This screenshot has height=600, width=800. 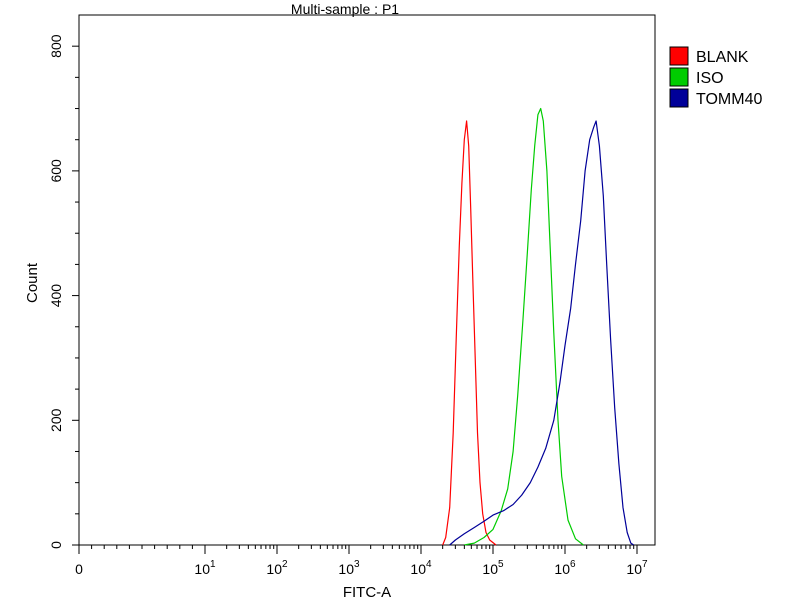 What do you see at coordinates (361, 561) in the screenshot?
I see `x-axis: 0 10¹ 10² 10³ 10⁴ 10⁵ 10⁶ 10⁷` at bounding box center [361, 561].